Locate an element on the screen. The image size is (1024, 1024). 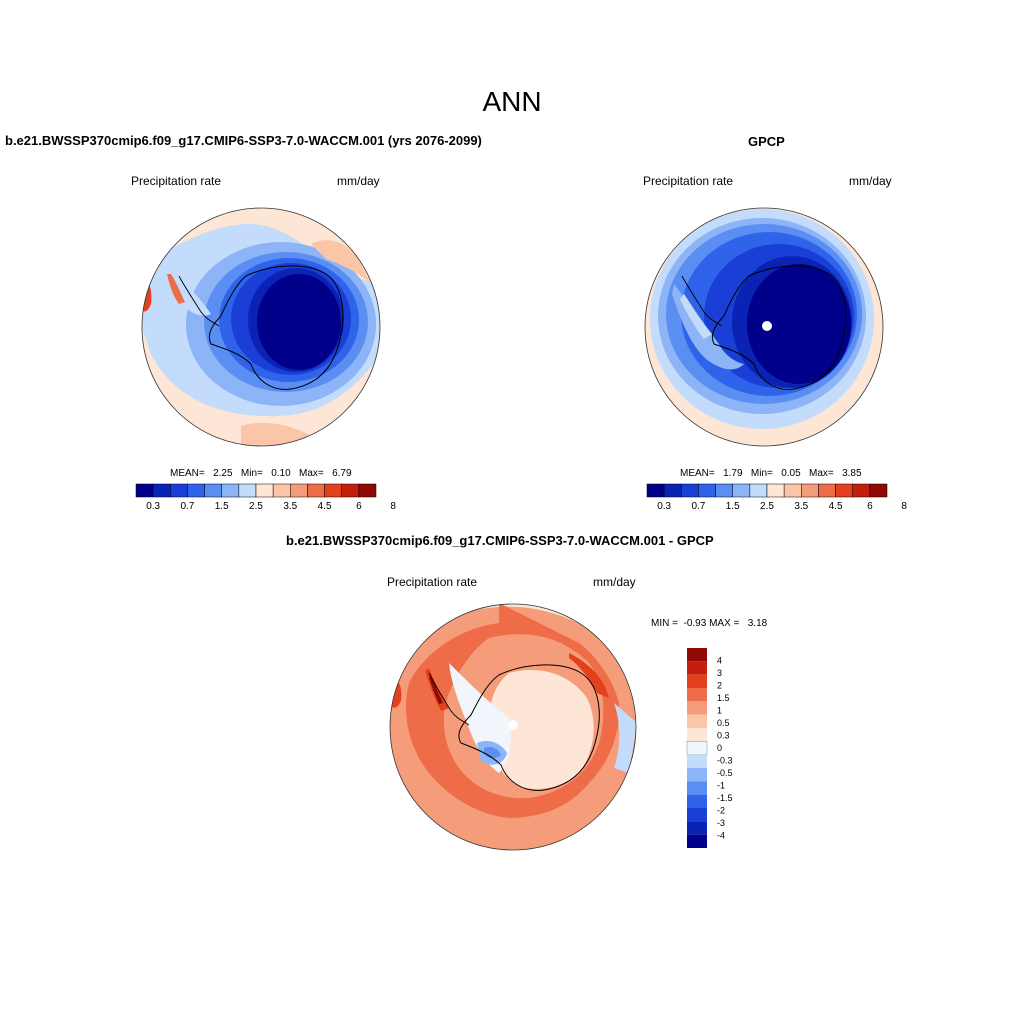
obs-colorbar-tick: 0.7 is located at coordinates (698, 506).